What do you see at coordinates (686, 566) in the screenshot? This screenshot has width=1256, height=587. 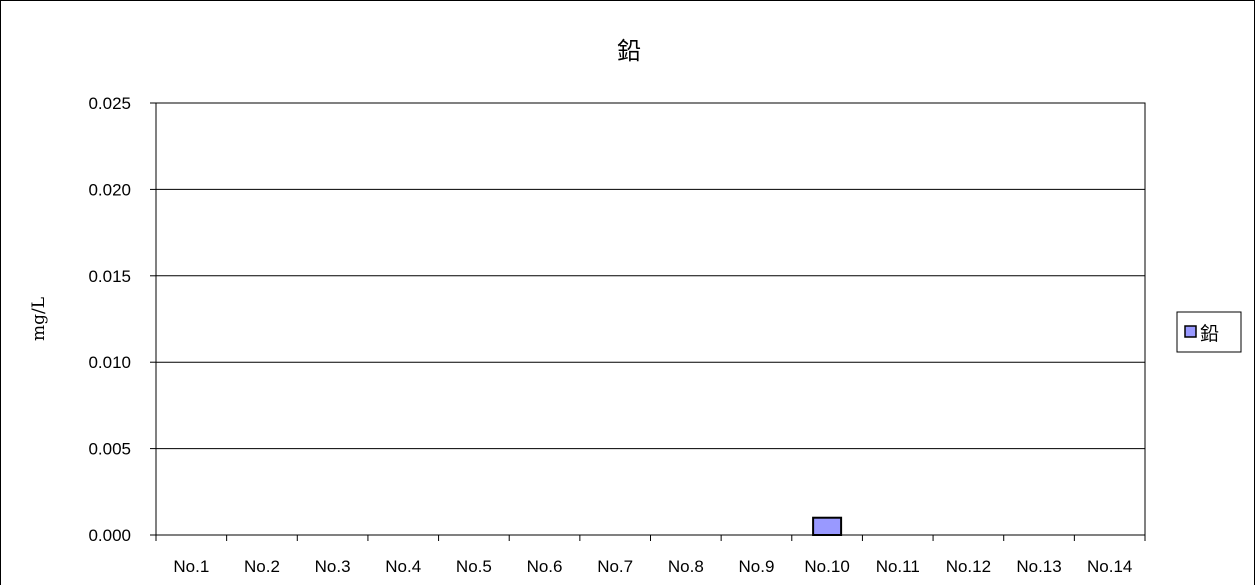 I see `x-tick-label: No.8` at bounding box center [686, 566].